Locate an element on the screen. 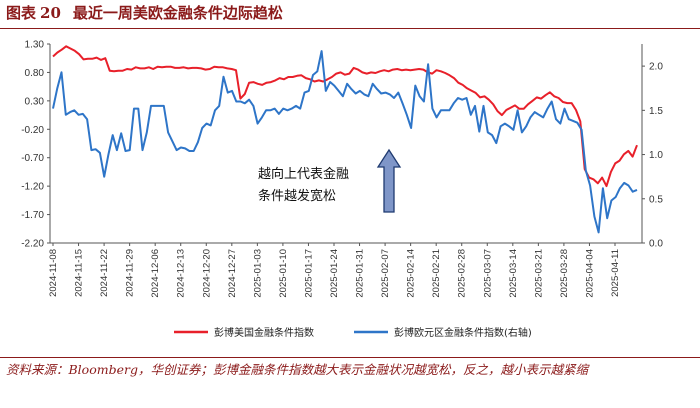 This screenshot has width=700, height=408. figure-label: 图表 is located at coordinates (21, 13).